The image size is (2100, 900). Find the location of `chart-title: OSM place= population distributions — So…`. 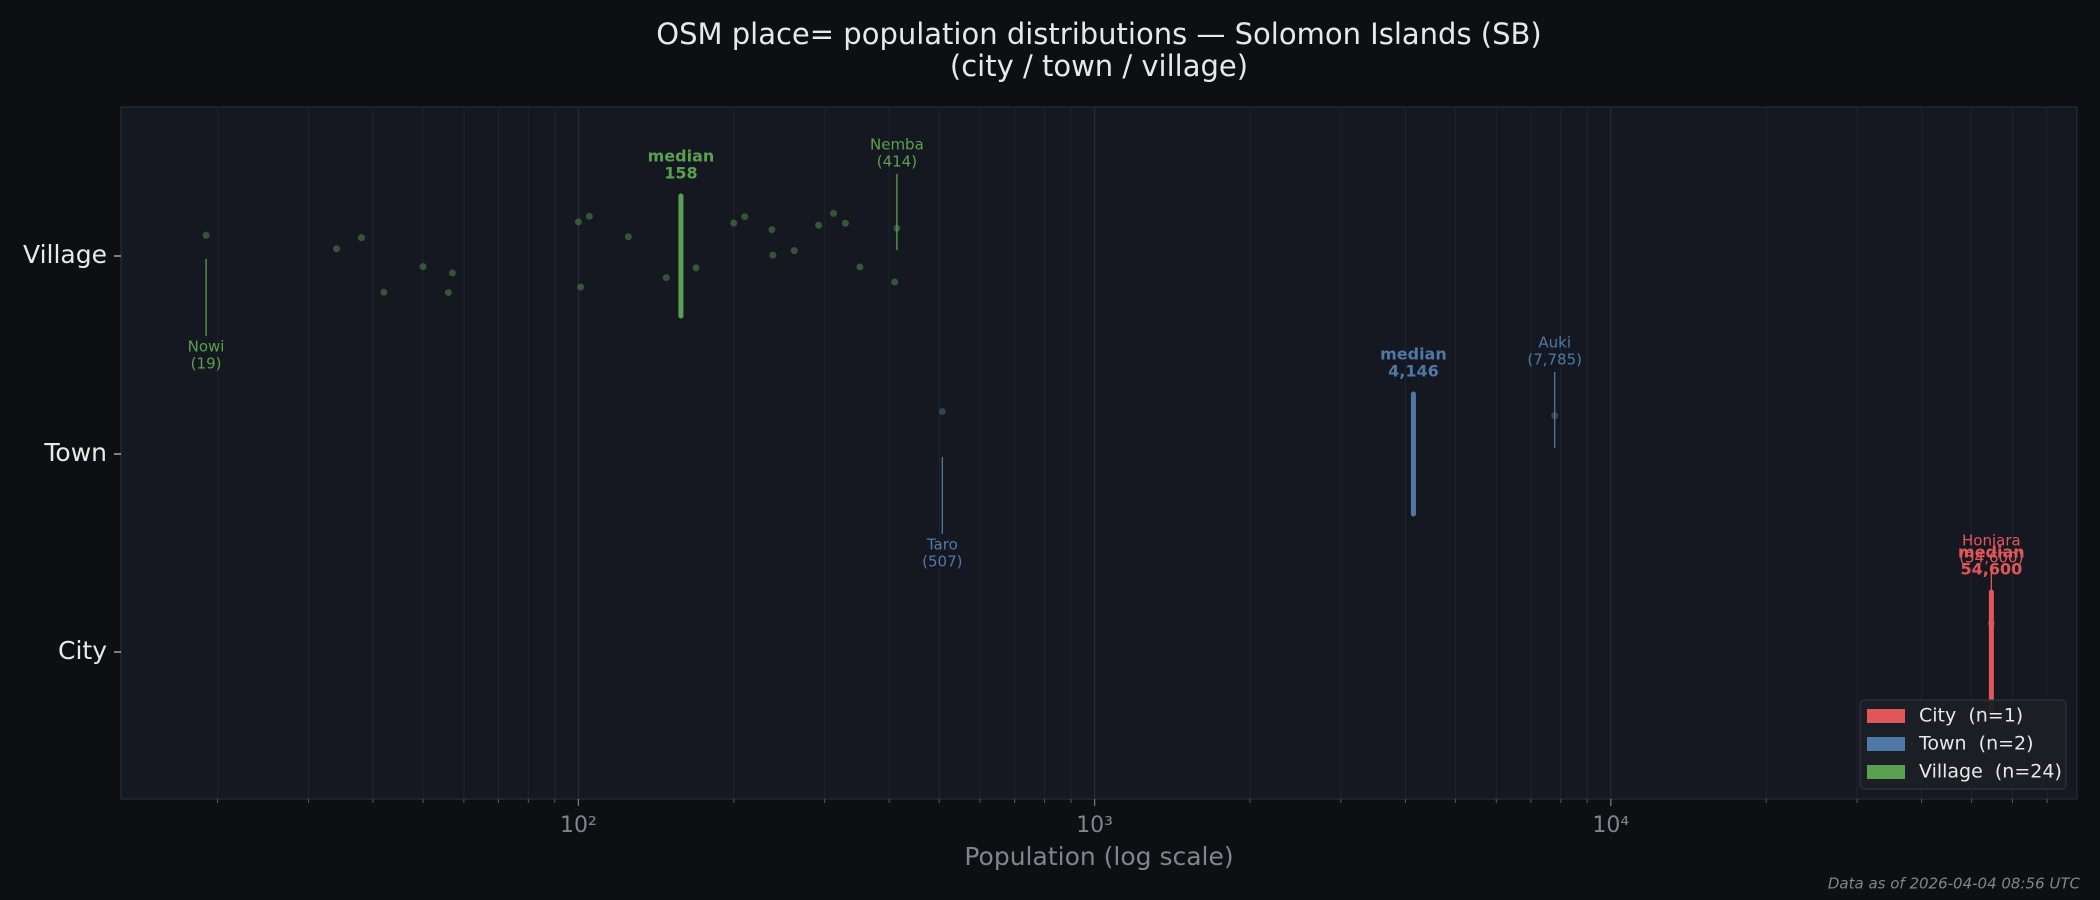

chart-title: OSM place= population distributions — So… is located at coordinates (1098, 34).